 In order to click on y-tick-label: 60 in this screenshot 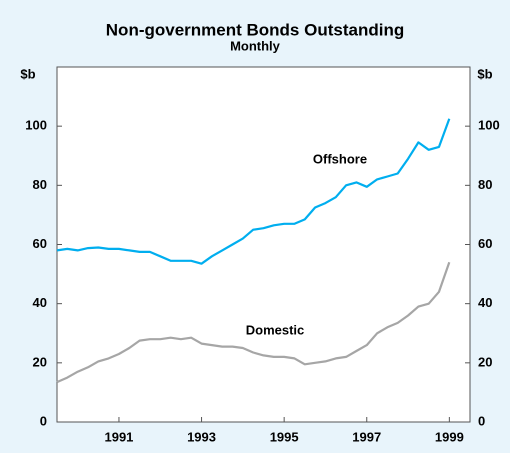, I will do `click(40, 243)`.